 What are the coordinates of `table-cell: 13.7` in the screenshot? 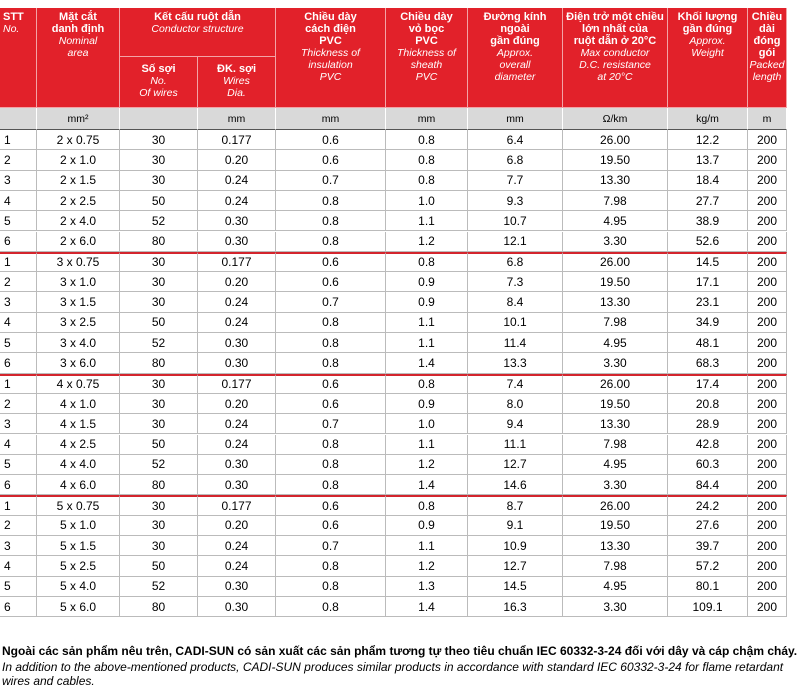 It's located at (708, 160).